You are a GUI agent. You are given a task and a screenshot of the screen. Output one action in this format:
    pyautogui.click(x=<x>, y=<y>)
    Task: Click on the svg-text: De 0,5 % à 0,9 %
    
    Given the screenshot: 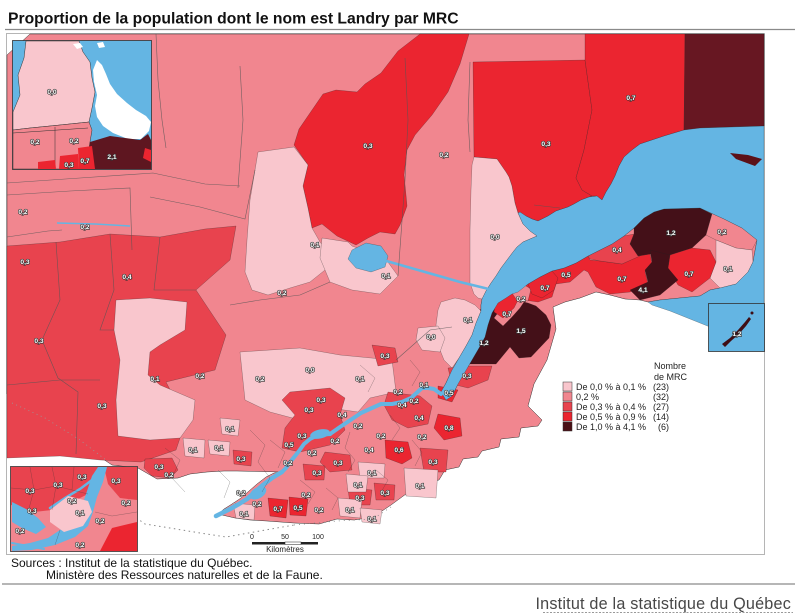 What is the action you would take?
    pyautogui.click(x=611, y=417)
    